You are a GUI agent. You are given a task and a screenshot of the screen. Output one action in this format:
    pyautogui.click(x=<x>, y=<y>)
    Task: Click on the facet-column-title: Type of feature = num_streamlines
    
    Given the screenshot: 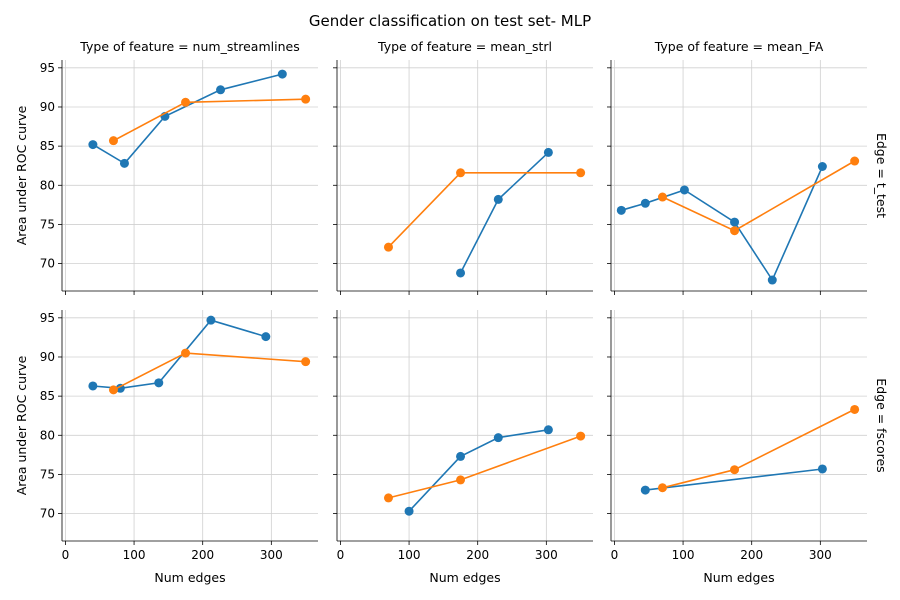 What is the action you would take?
    pyautogui.click(x=189, y=46)
    